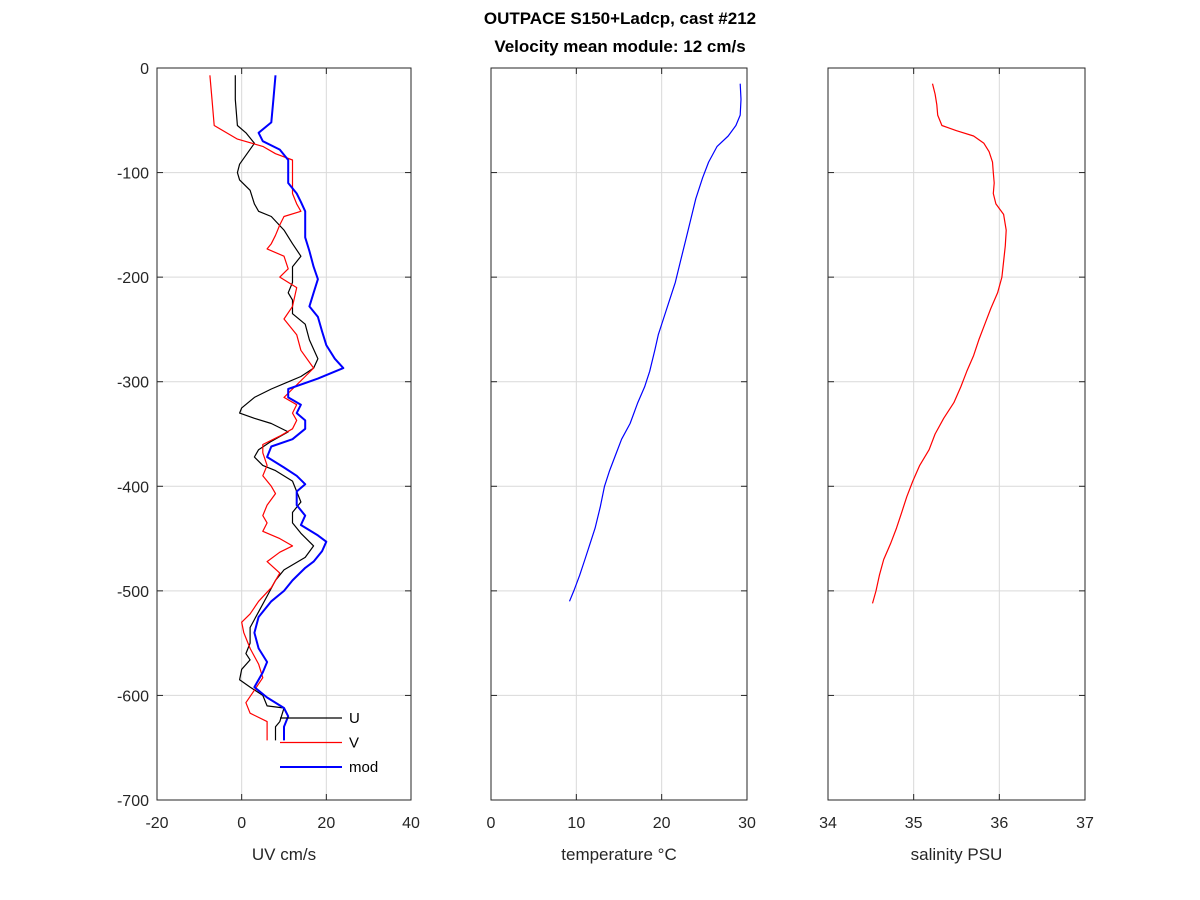 The height and width of the screenshot is (900, 1200). I want to click on uv-y-tick-label: -600, so click(133, 696).